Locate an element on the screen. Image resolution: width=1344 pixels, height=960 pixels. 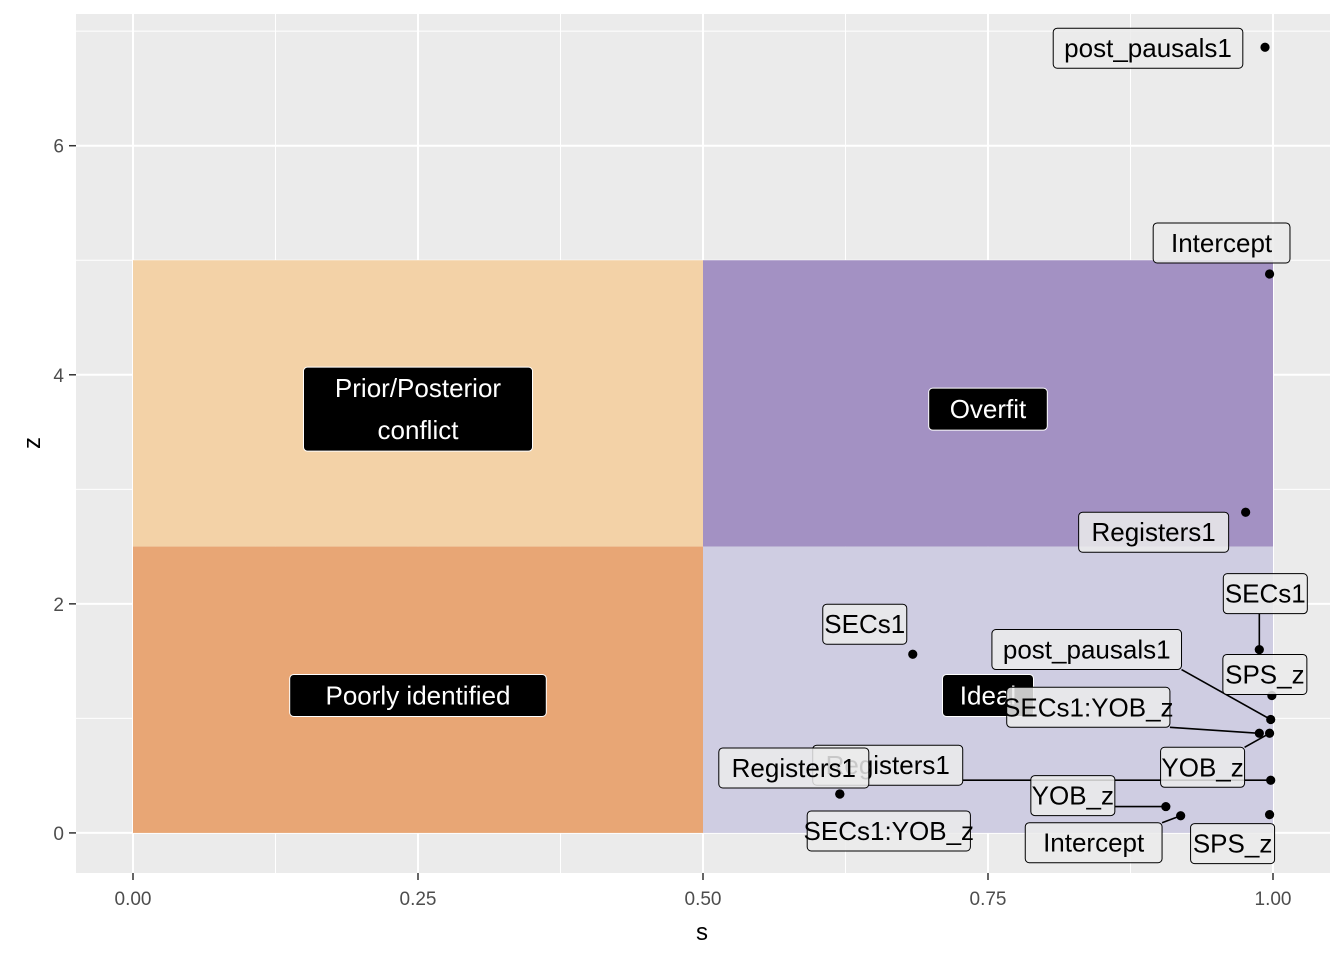
y-tick-label: 6 is located at coordinates (58, 147).